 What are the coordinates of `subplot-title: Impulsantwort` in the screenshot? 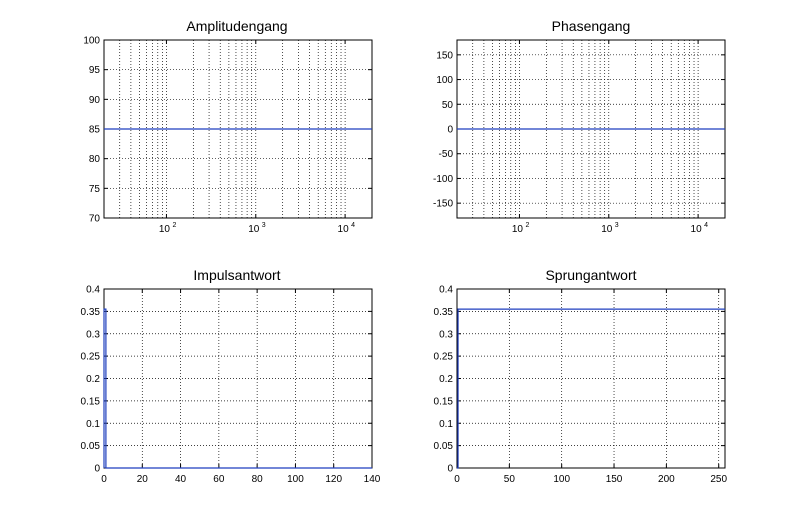 It's located at (236, 275).